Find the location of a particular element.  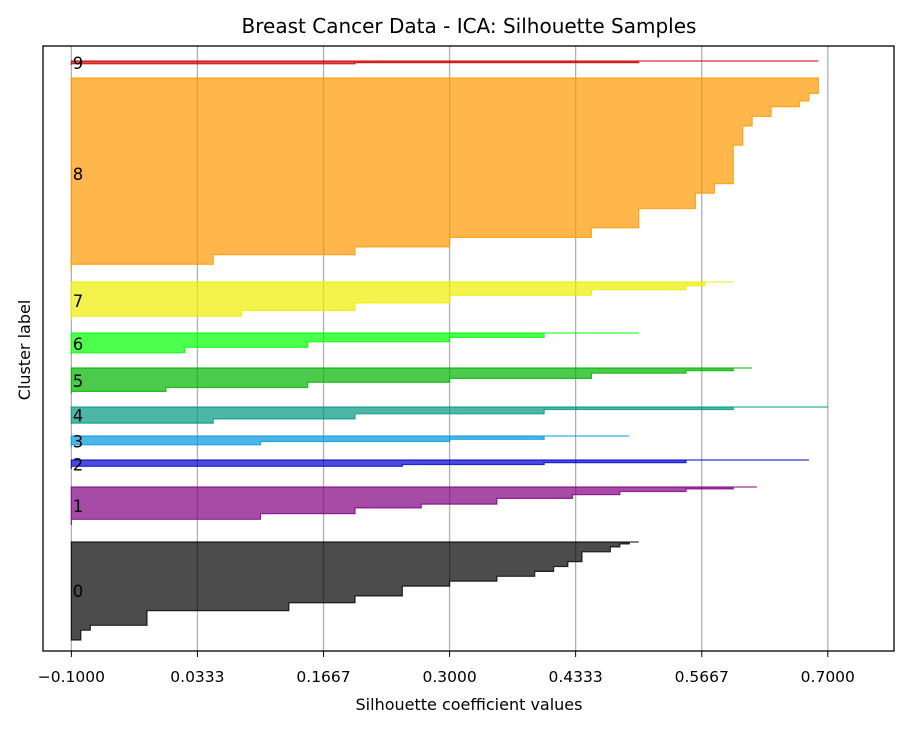

x-tick-label: 0.1667 is located at coordinates (323, 677).